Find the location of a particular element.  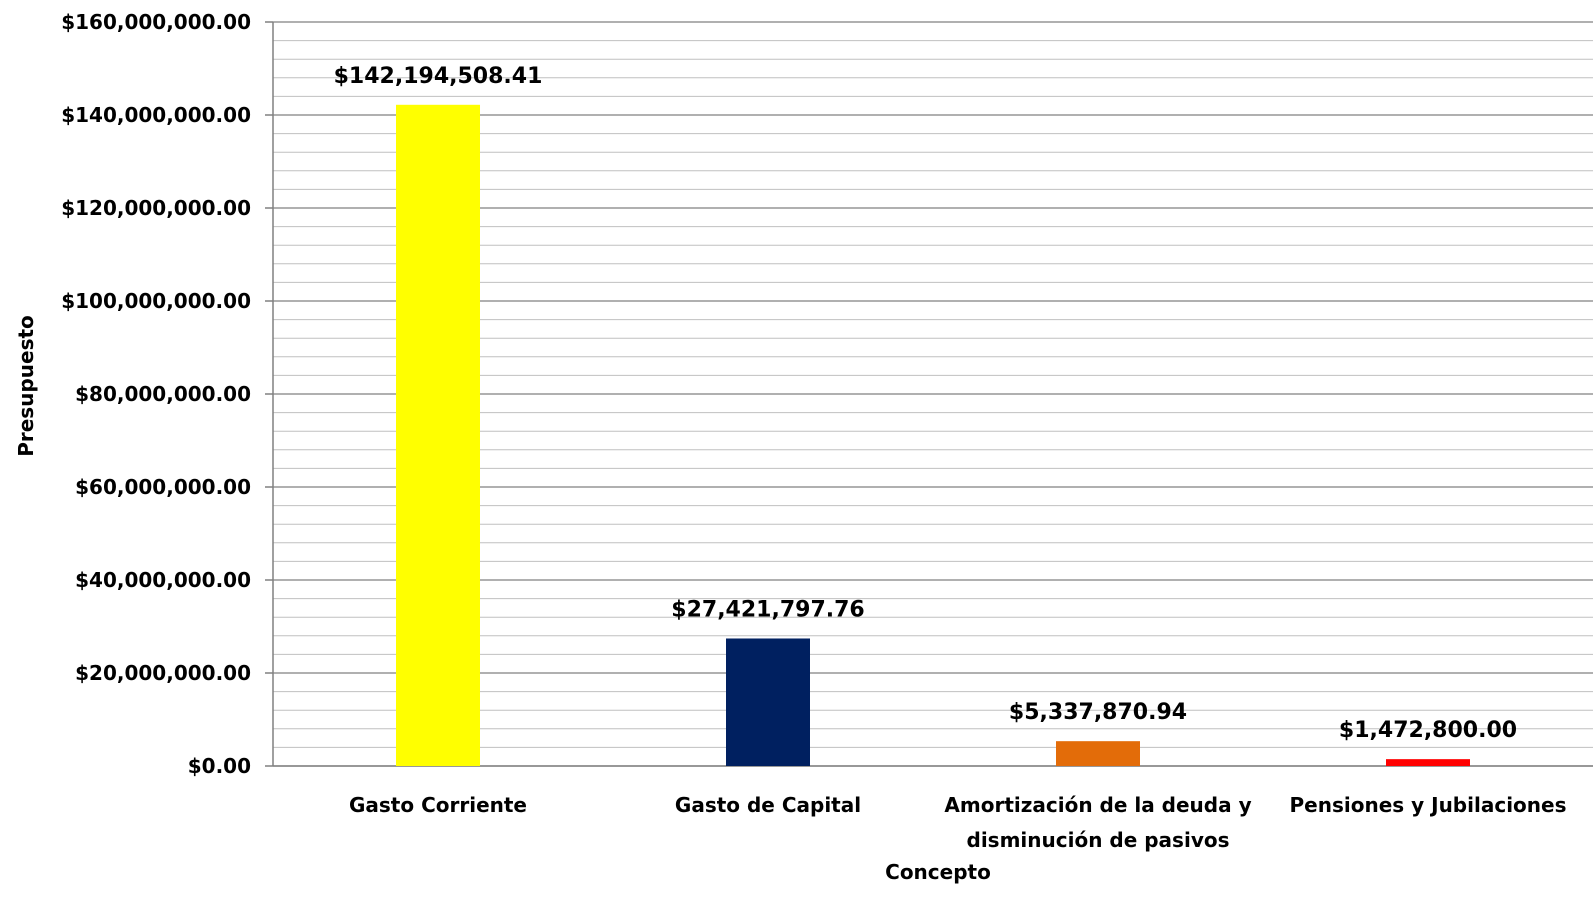

y-tick-label: $100,000,000.00 is located at coordinates (156, 301).